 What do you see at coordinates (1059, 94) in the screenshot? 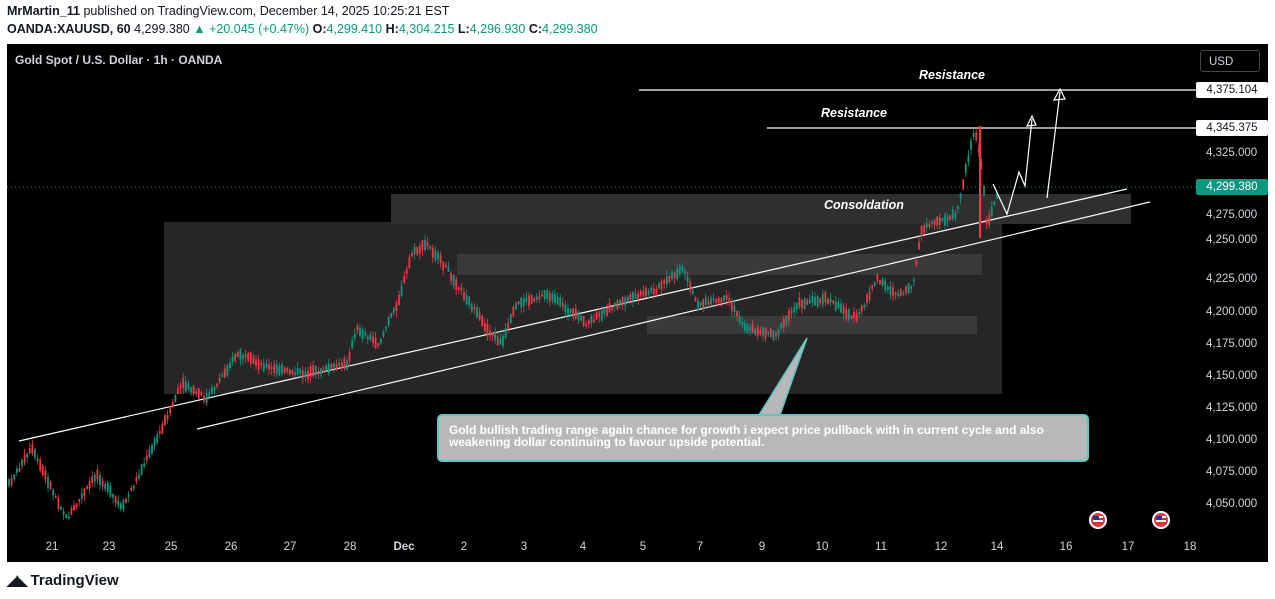
I see `projection-arrowhead-long` at bounding box center [1059, 94].